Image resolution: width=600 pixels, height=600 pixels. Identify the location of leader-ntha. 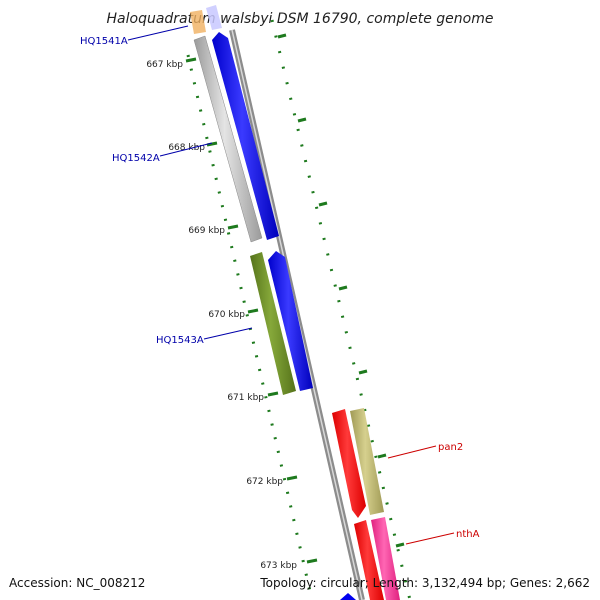
(430, 538).